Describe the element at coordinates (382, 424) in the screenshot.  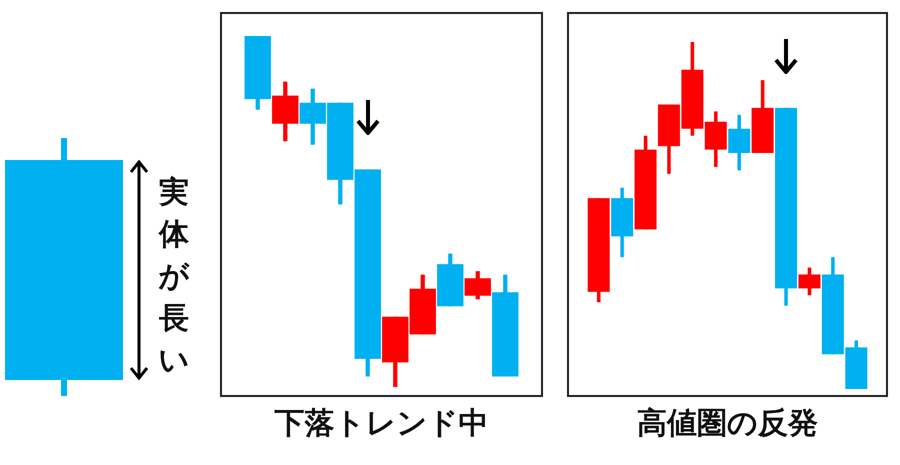
I see `text: 下落トレンド中` at that location.